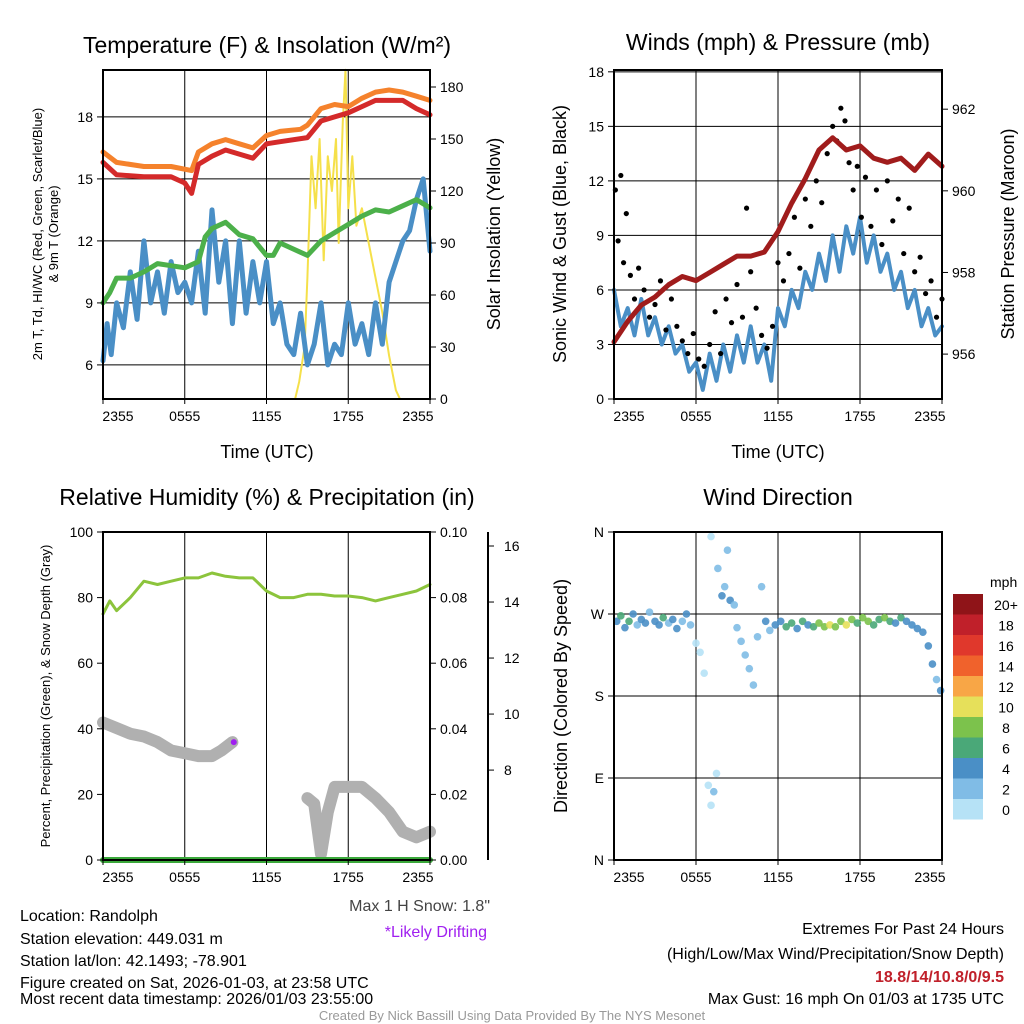  Describe the element at coordinates (561, 696) in the screenshot. I see `wdir-left-axis-label: Direction (Colored By Speed)` at that location.